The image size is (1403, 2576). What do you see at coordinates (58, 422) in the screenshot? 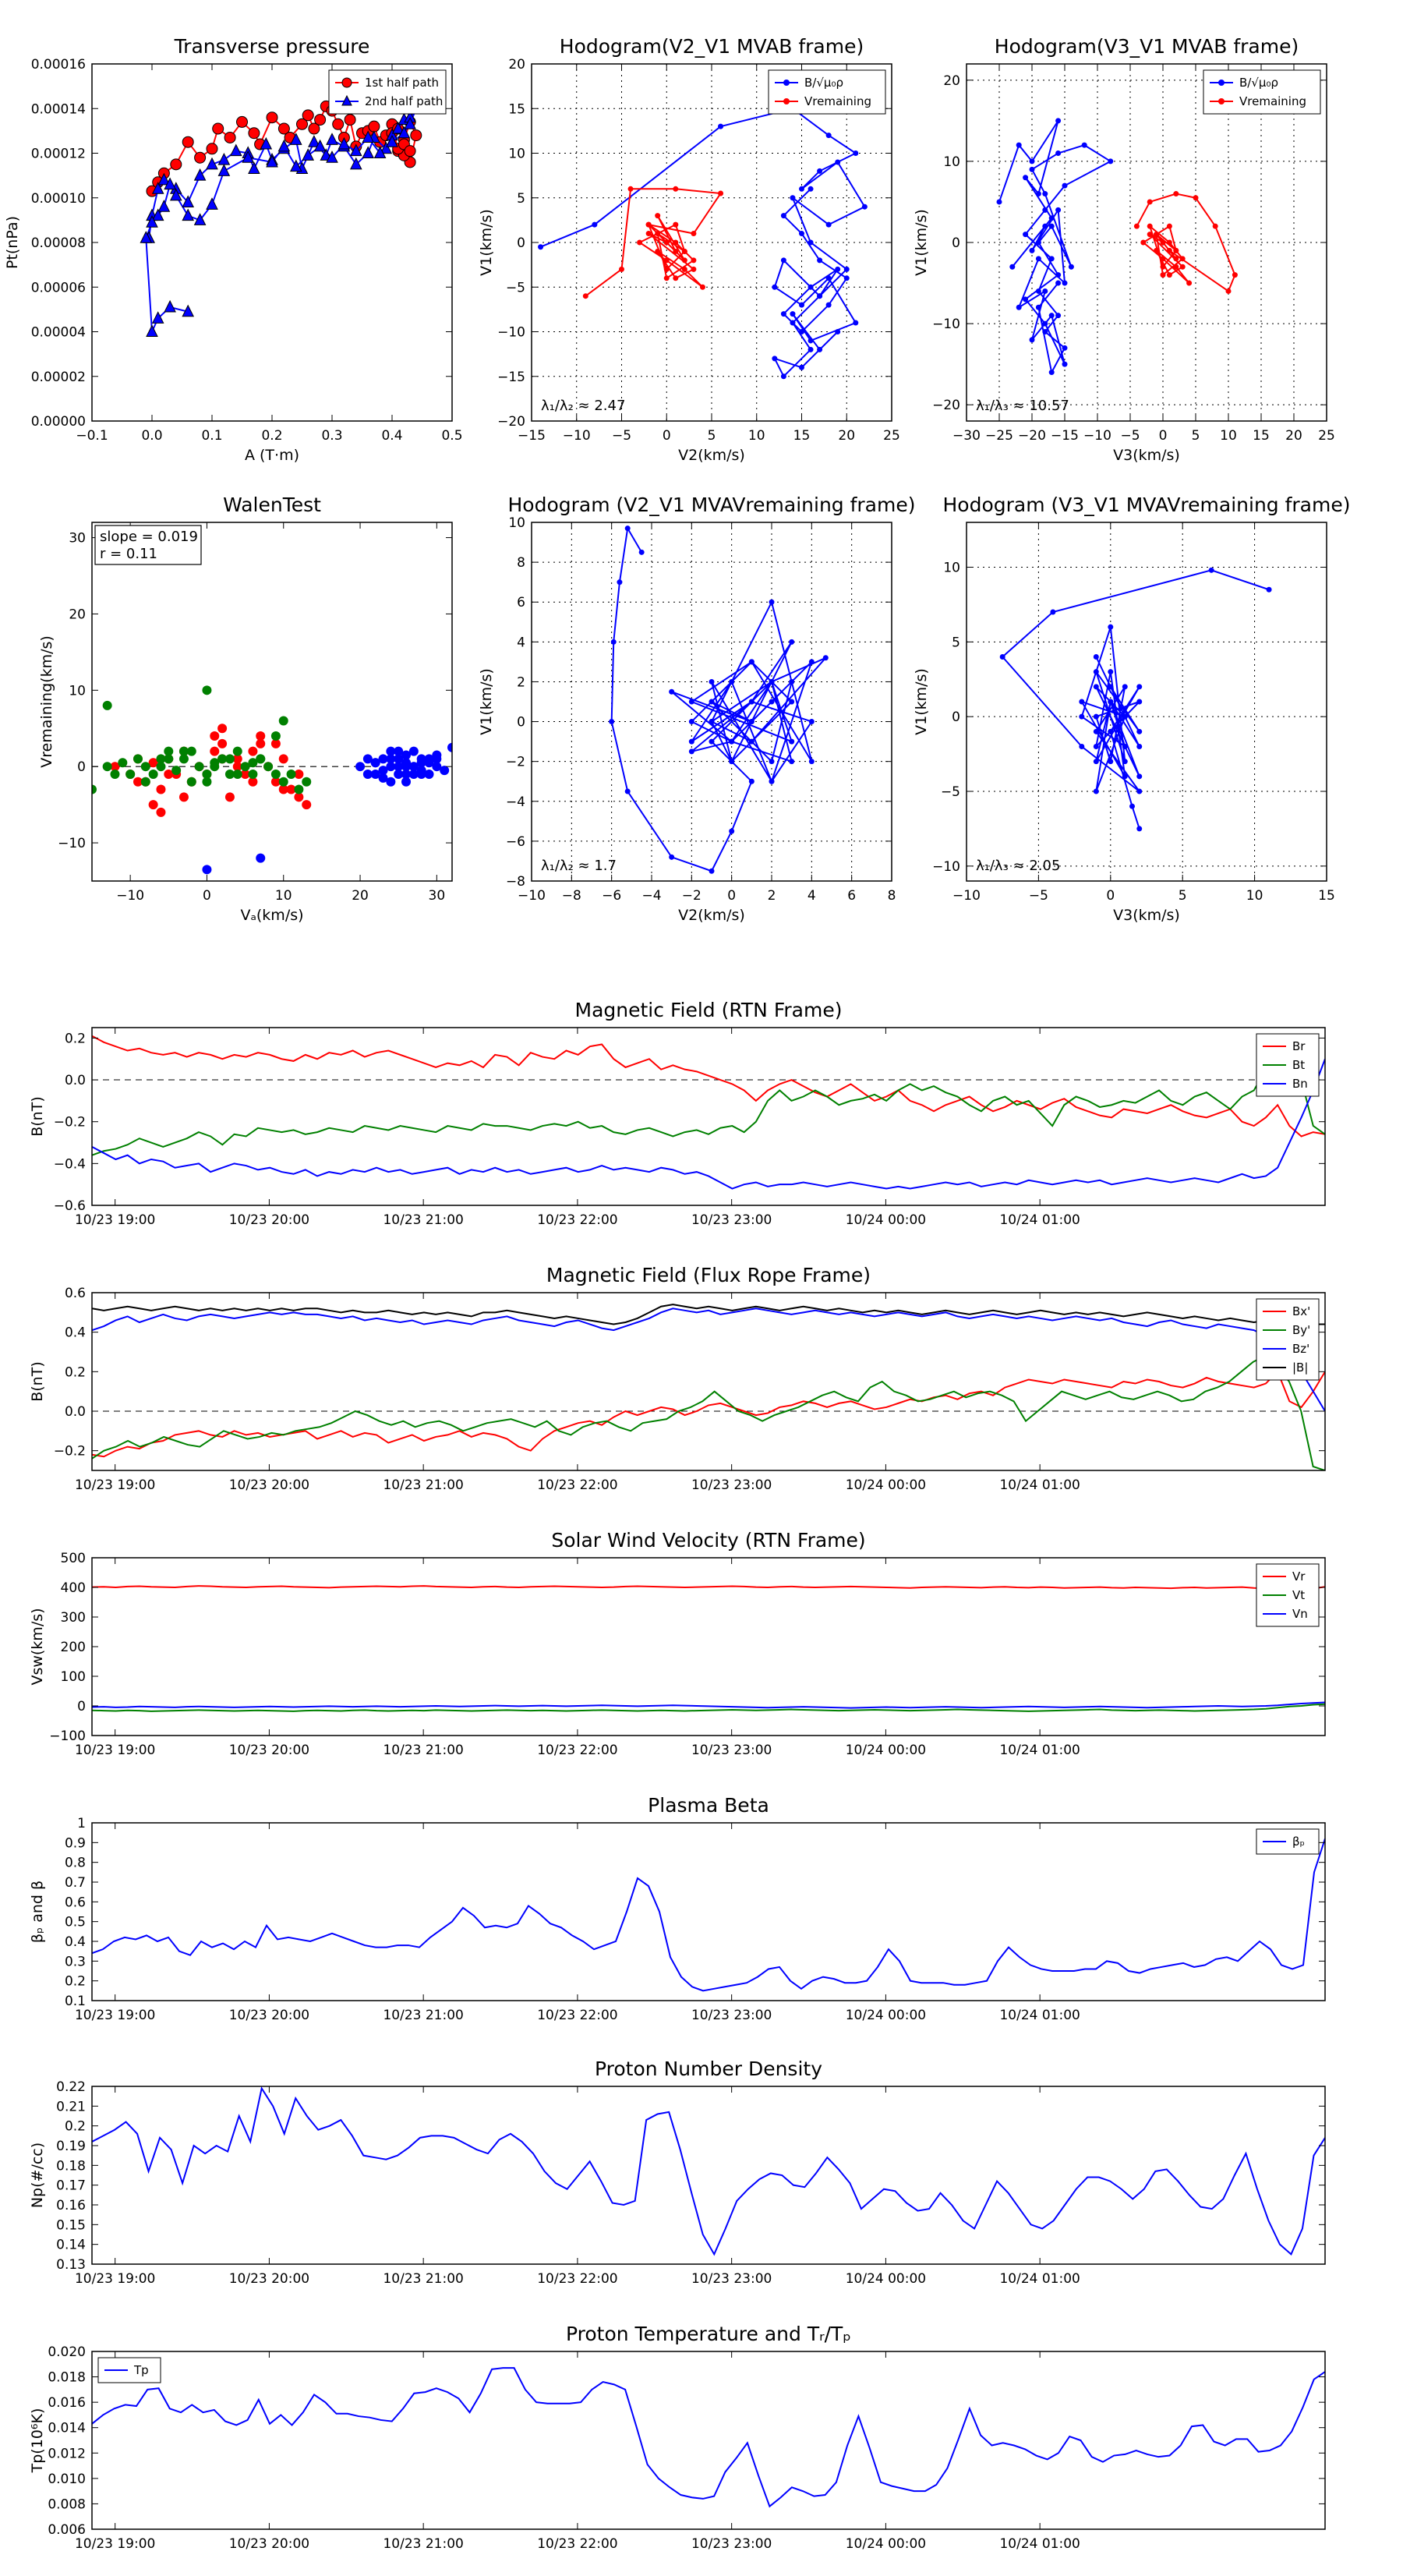
I see `y-tick-label: 0.00000` at bounding box center [58, 422].